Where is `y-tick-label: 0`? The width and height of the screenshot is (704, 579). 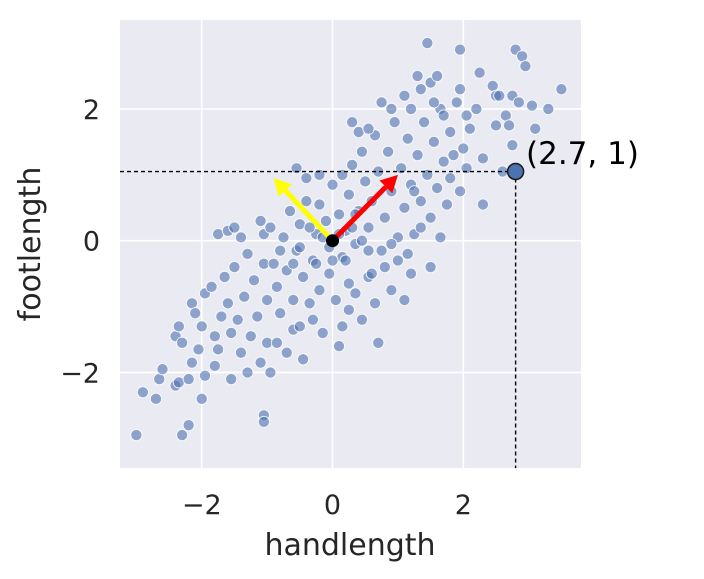 y-tick-label: 0 is located at coordinates (91, 242).